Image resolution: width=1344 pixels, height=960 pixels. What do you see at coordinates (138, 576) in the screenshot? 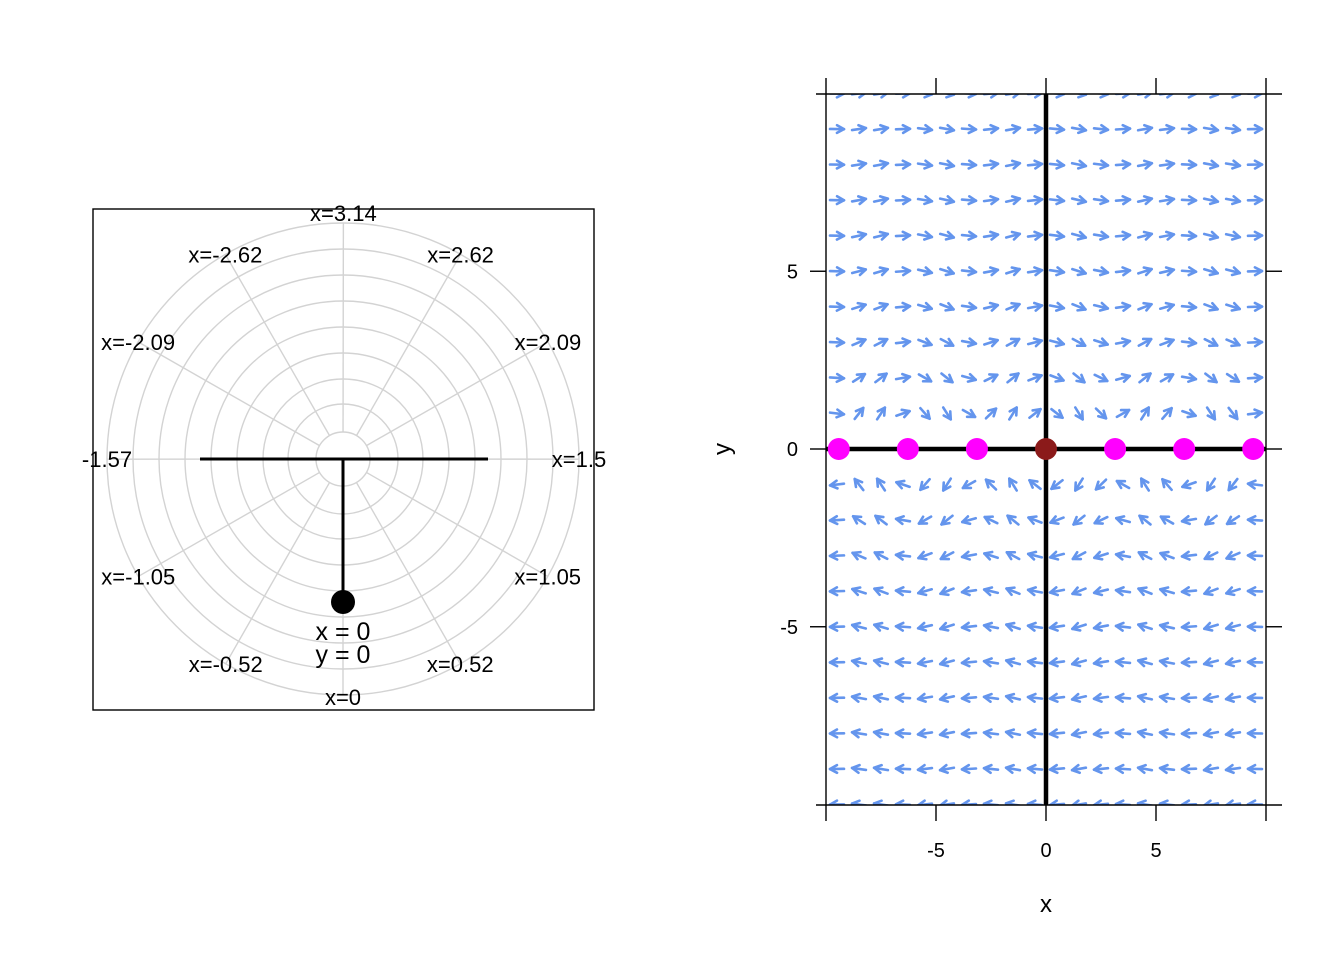
I see `polar-angle-label: x=-1.05` at bounding box center [138, 576].